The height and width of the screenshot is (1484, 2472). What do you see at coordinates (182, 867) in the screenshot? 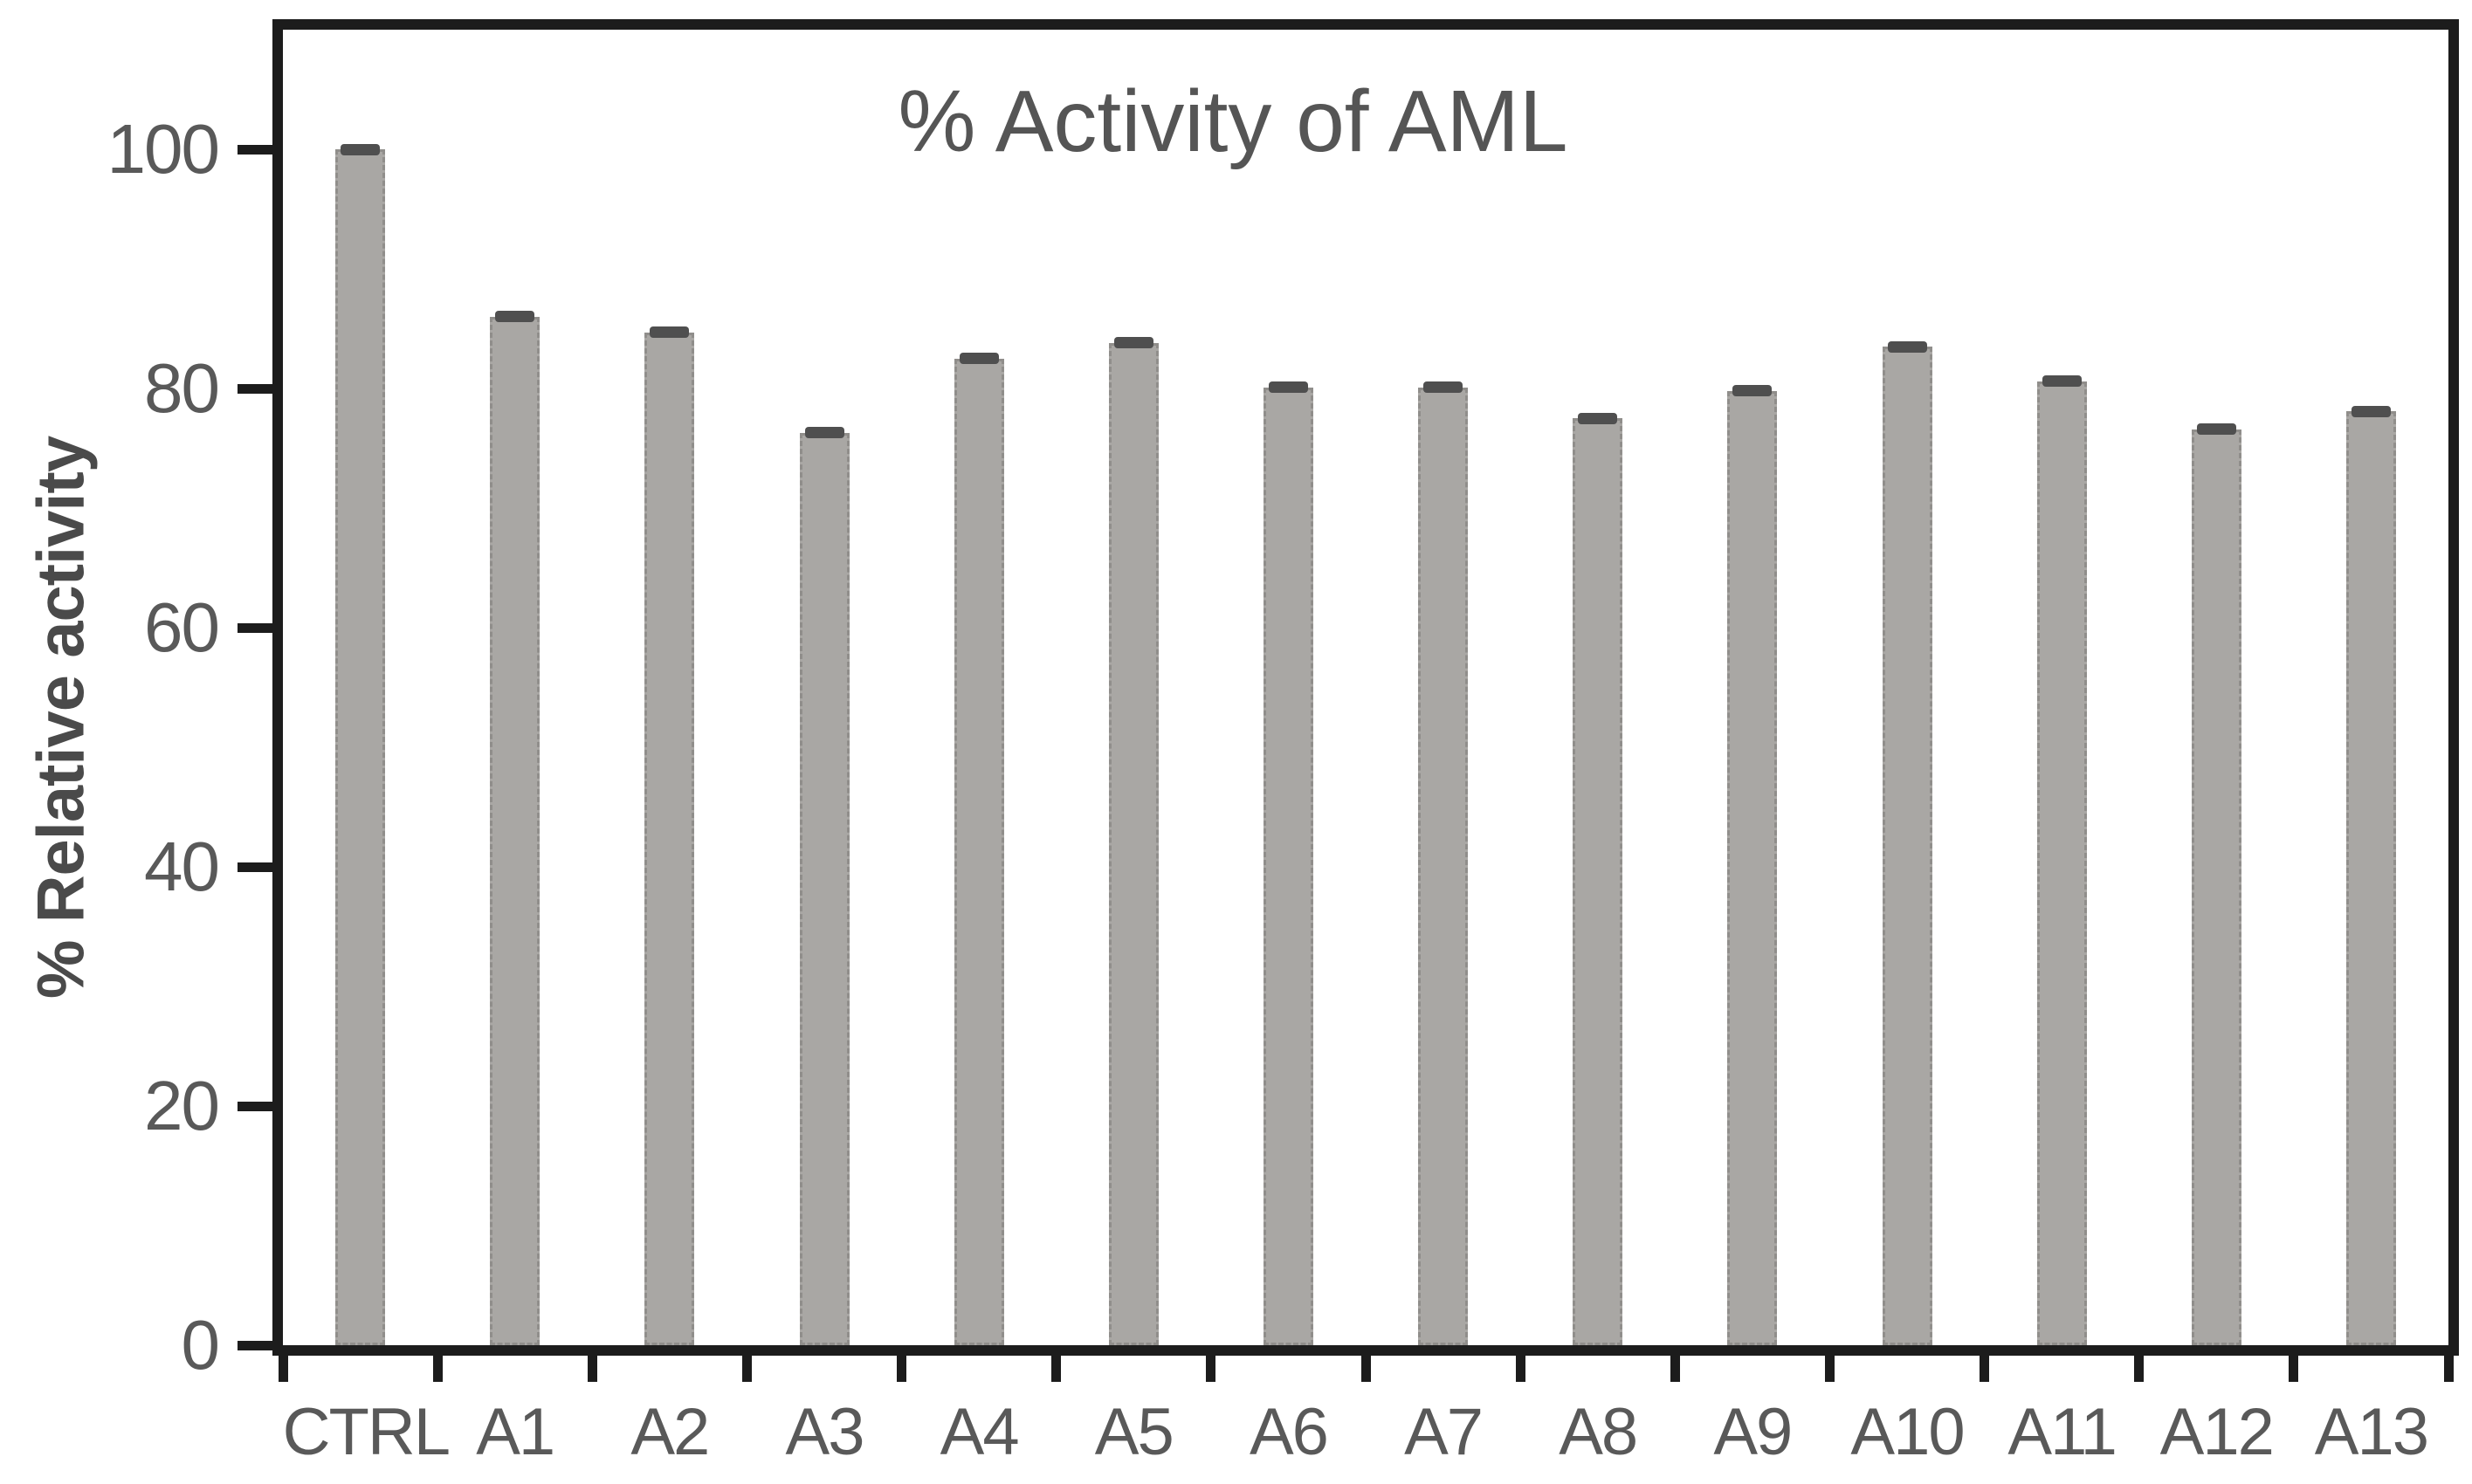
I see `y-tick-label-40: 40` at bounding box center [182, 867].